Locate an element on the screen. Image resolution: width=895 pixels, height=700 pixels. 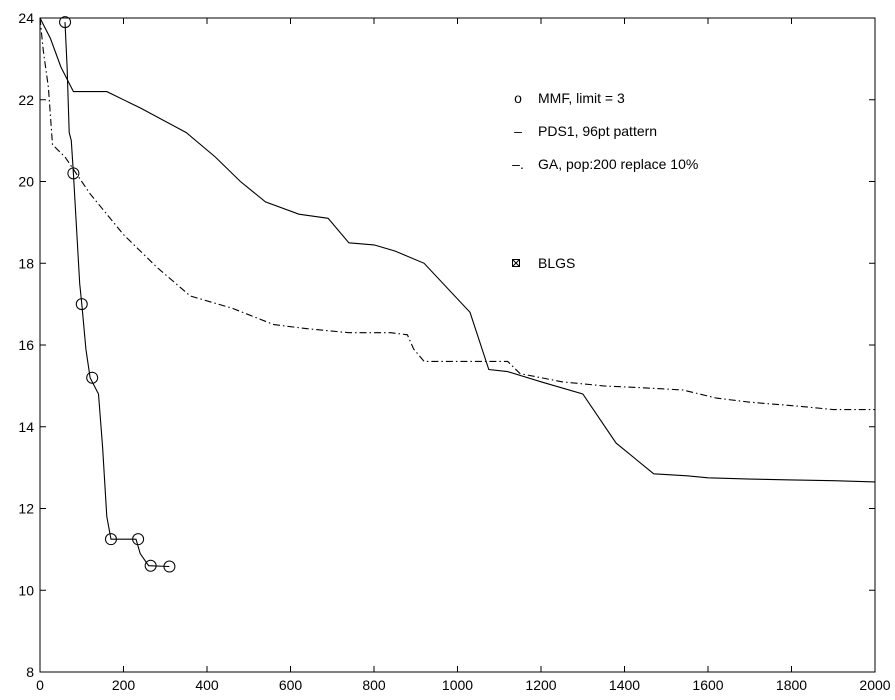
x-tick-label: 1000 is located at coordinates (457, 685).